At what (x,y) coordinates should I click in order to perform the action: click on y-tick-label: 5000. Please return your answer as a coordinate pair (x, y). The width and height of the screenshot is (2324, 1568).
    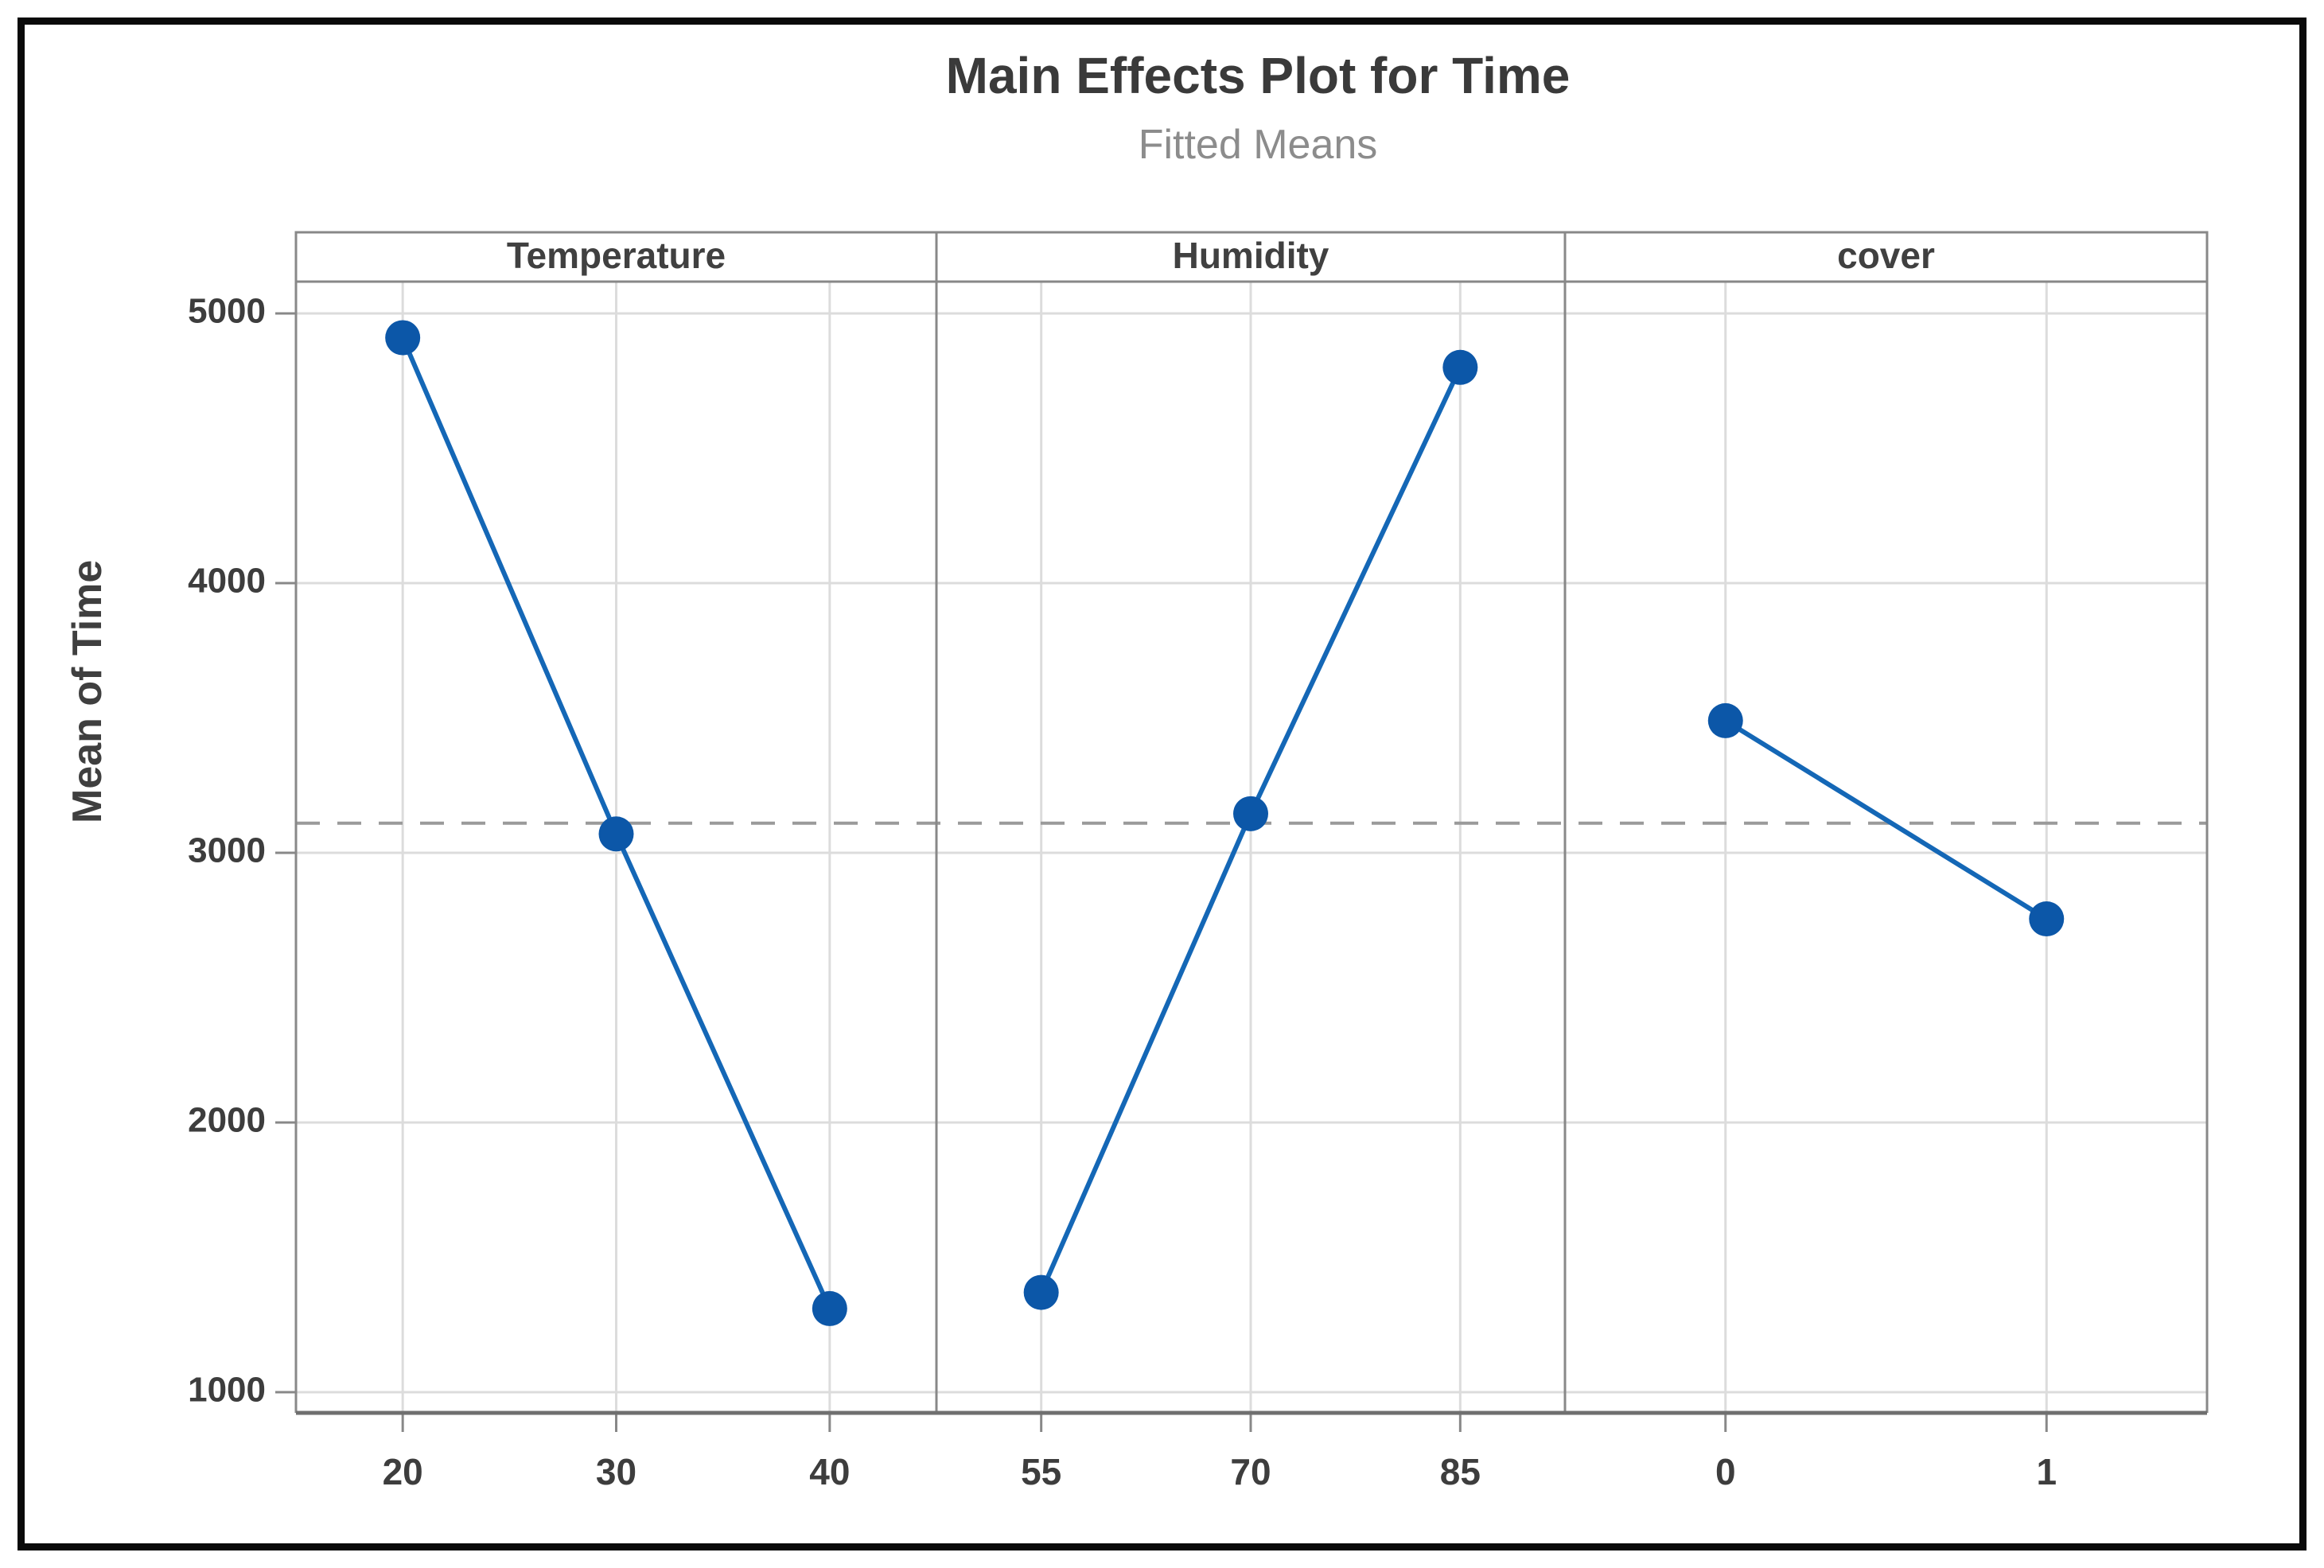
    Looking at the image, I should click on (227, 311).